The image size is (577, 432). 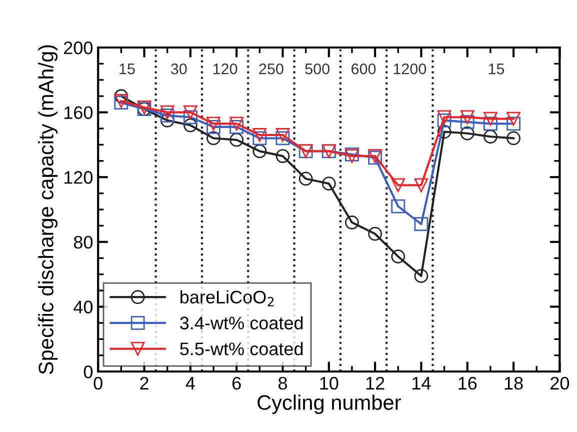 I want to click on x-tick-label: 20, so click(x=560, y=383).